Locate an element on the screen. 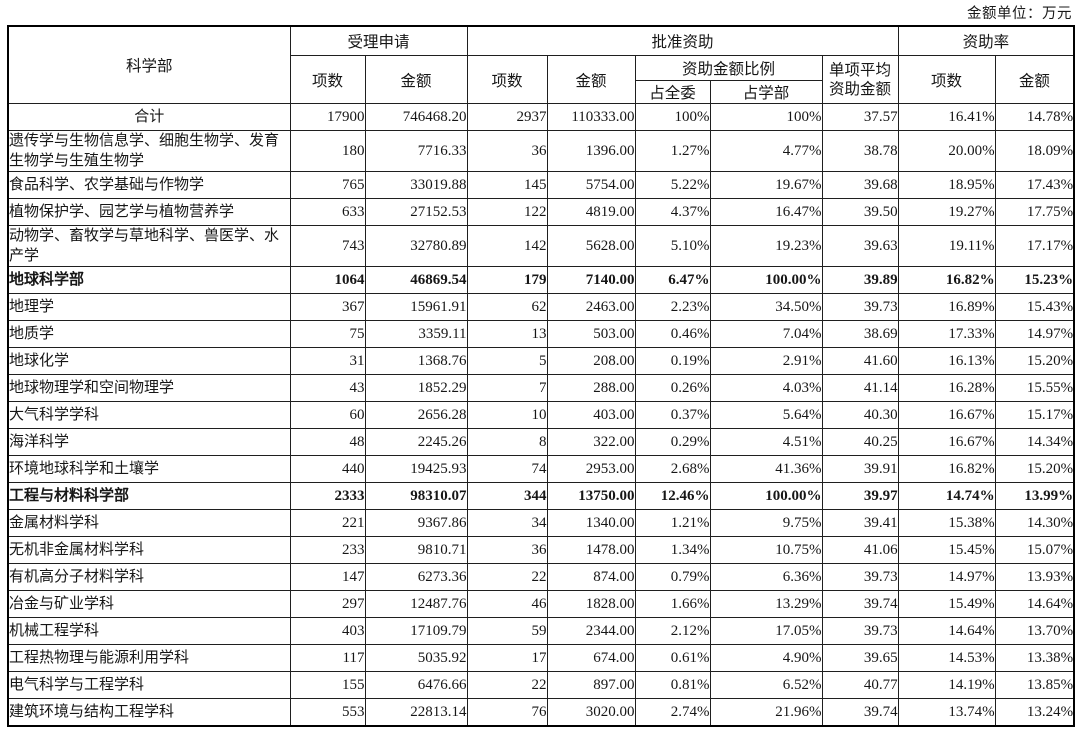  value-cell: 0.26% is located at coordinates (672, 388).